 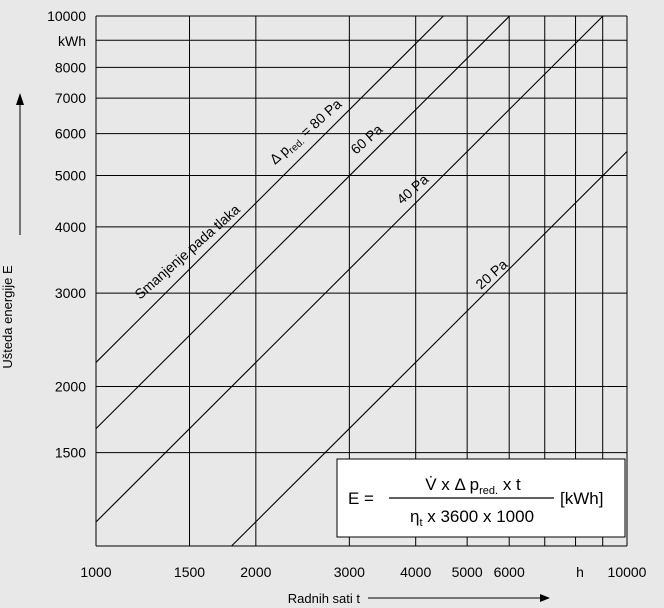 I want to click on formula-num-main: V̇ x Δ p, so click(x=452, y=484).